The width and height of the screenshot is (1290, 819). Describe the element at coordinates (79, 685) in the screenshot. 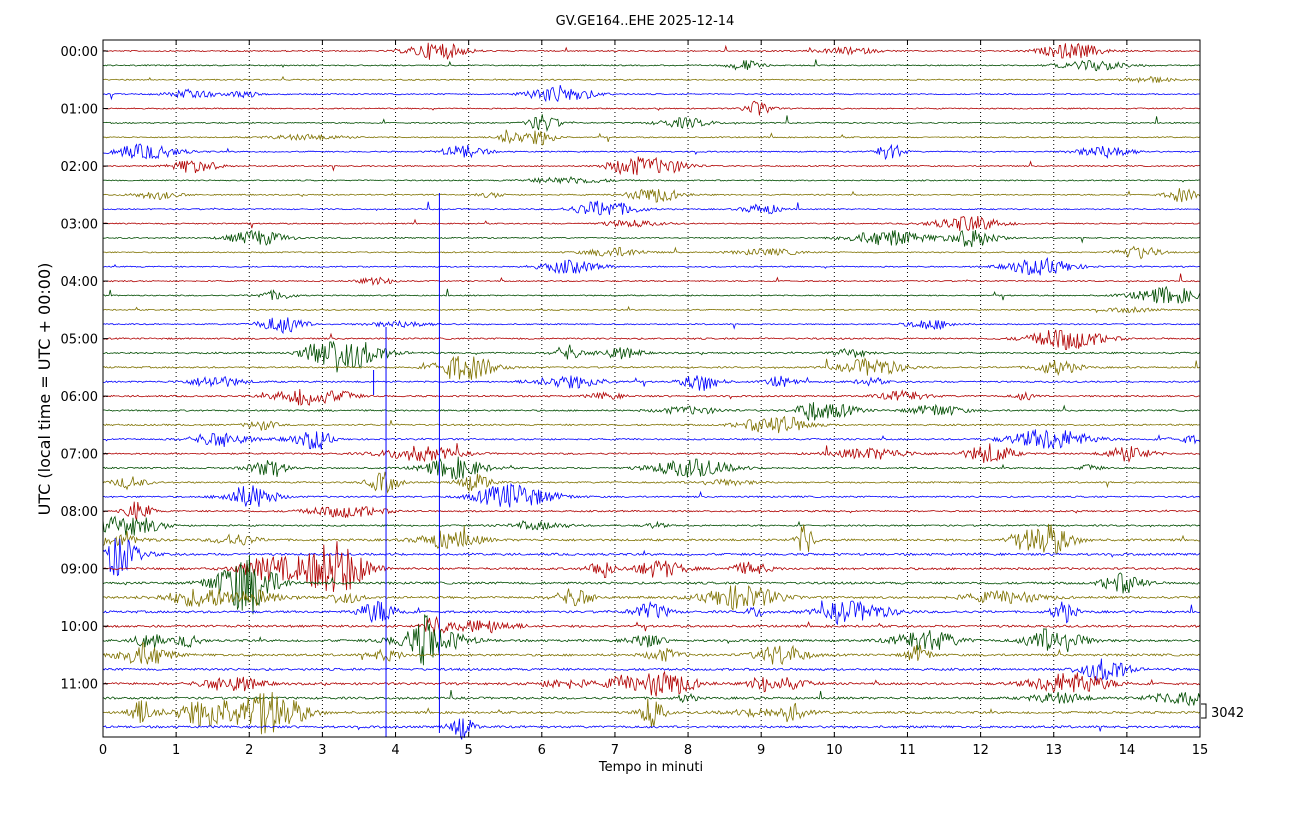

I see `y-tick-label: 11:00` at that location.